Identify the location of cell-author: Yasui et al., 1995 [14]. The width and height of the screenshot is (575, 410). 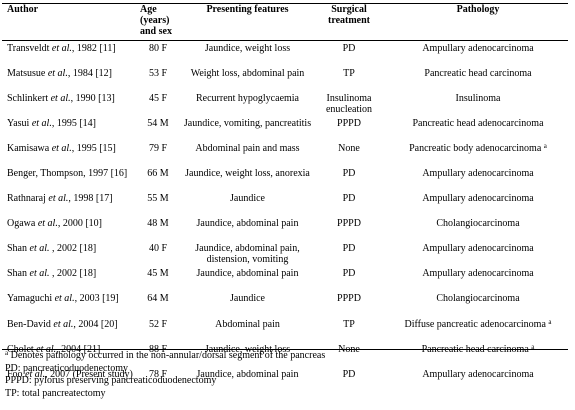
(70, 127).